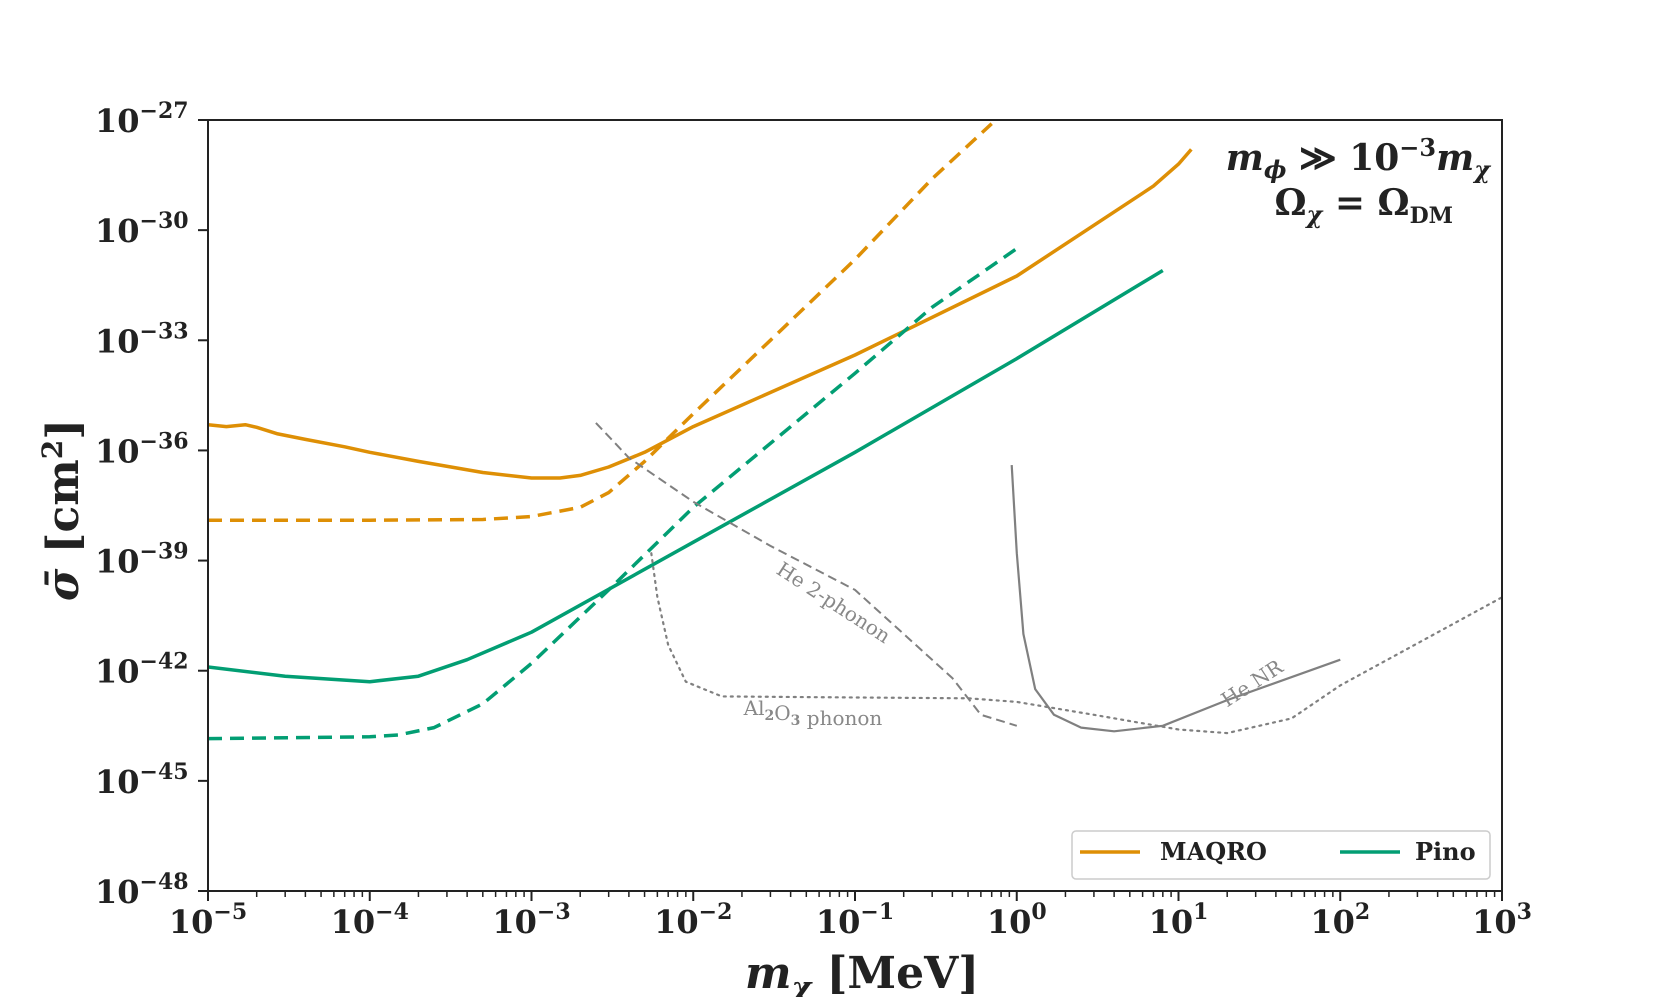 This screenshot has width=1661, height=997. I want to click on x-tick-label: 10⁻⁴, so click(370, 920).